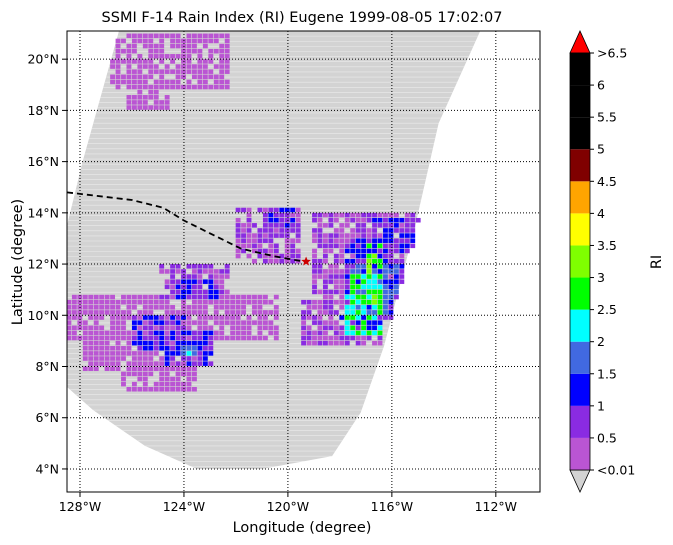 Image resolution: width=673 pixels, height=545 pixels. I want to click on colorbar-tick-label: >6.5, so click(612, 53).